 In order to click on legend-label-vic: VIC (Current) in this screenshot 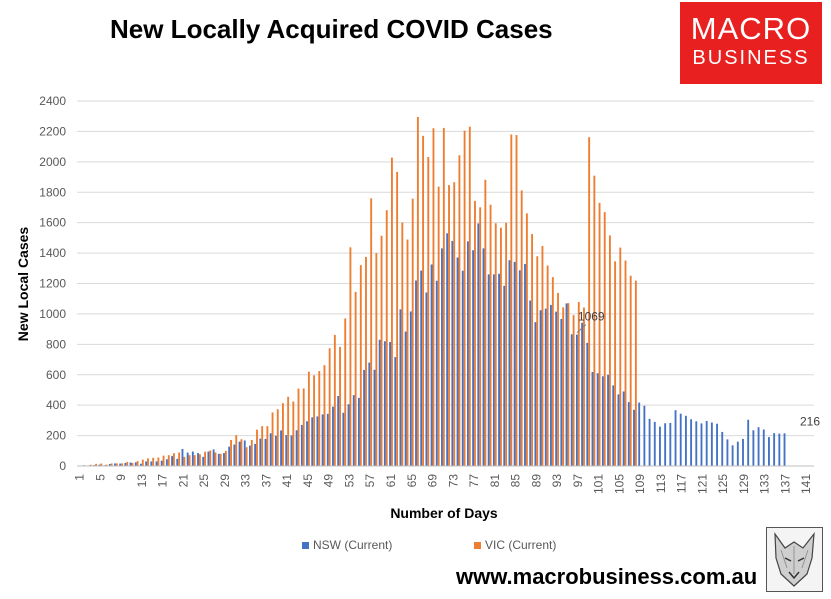, I will do `click(521, 545)`.